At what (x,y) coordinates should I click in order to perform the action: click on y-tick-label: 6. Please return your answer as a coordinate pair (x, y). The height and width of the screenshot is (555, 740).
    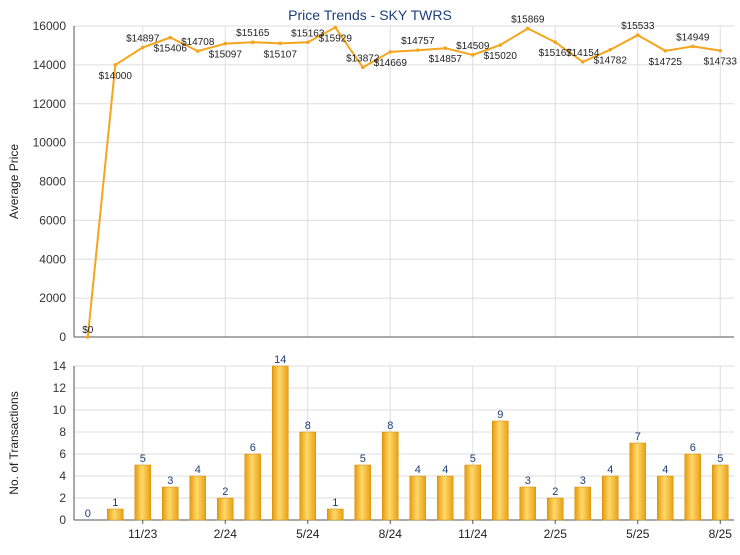
    Looking at the image, I should click on (62, 454).